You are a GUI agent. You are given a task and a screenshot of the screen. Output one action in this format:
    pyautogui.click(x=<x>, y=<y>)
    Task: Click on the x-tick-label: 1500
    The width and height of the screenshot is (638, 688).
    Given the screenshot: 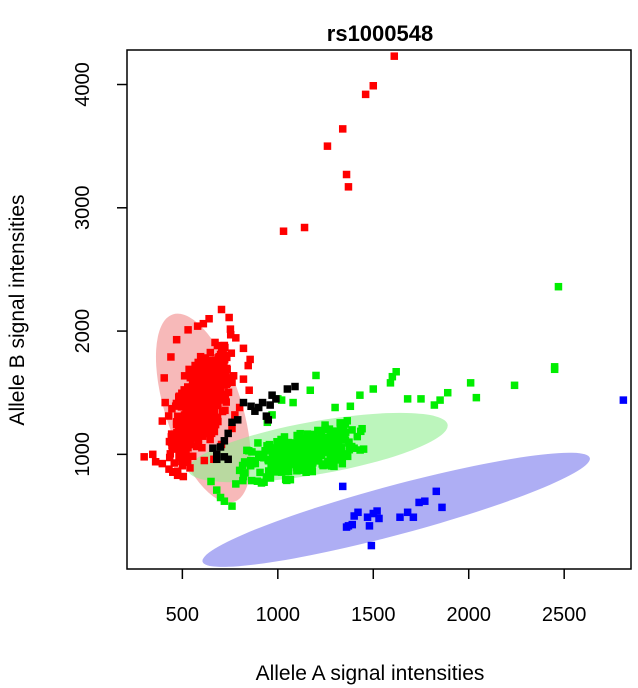 What is the action you would take?
    pyautogui.click(x=373, y=615)
    